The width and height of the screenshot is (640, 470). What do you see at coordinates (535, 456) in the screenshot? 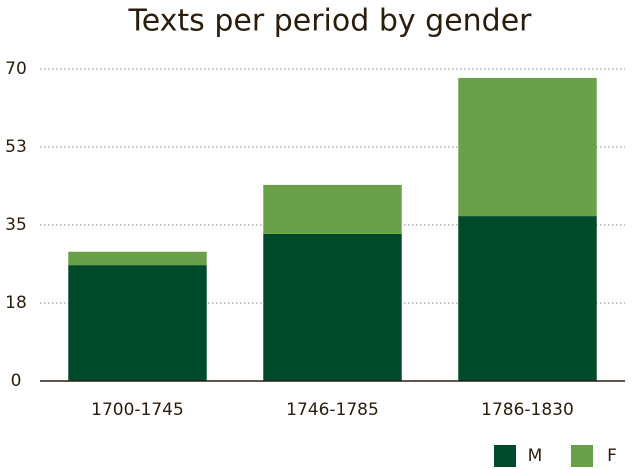
I see `legend-label: M` at bounding box center [535, 456].